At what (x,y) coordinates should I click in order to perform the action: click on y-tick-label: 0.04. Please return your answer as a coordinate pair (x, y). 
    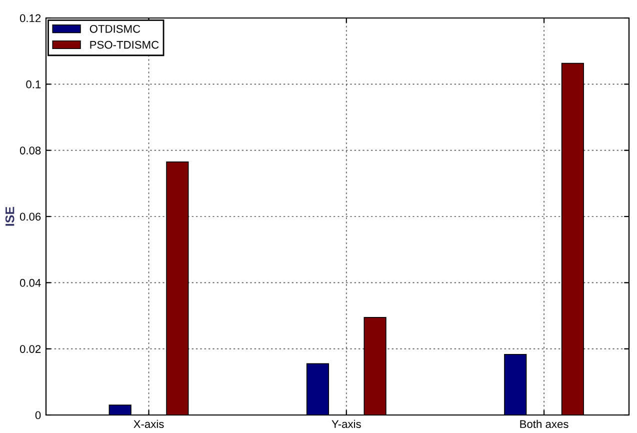
    Looking at the image, I should click on (30, 282).